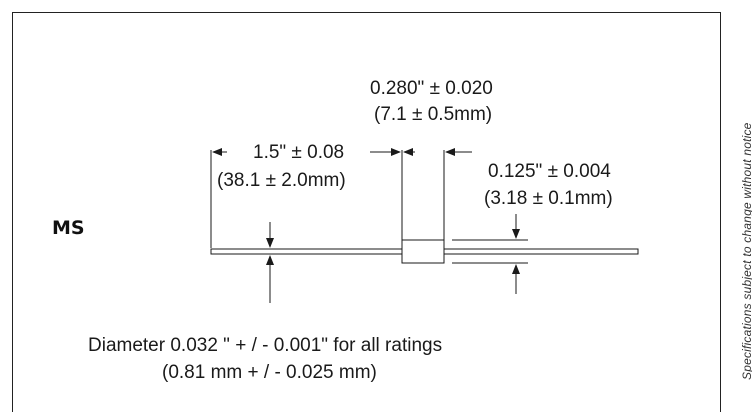 This screenshot has height=417, width=752. What do you see at coordinates (269, 372) in the screenshot?
I see `wire-diameter-mm: (0.81 mm + / - 0.025 mm)` at bounding box center [269, 372].